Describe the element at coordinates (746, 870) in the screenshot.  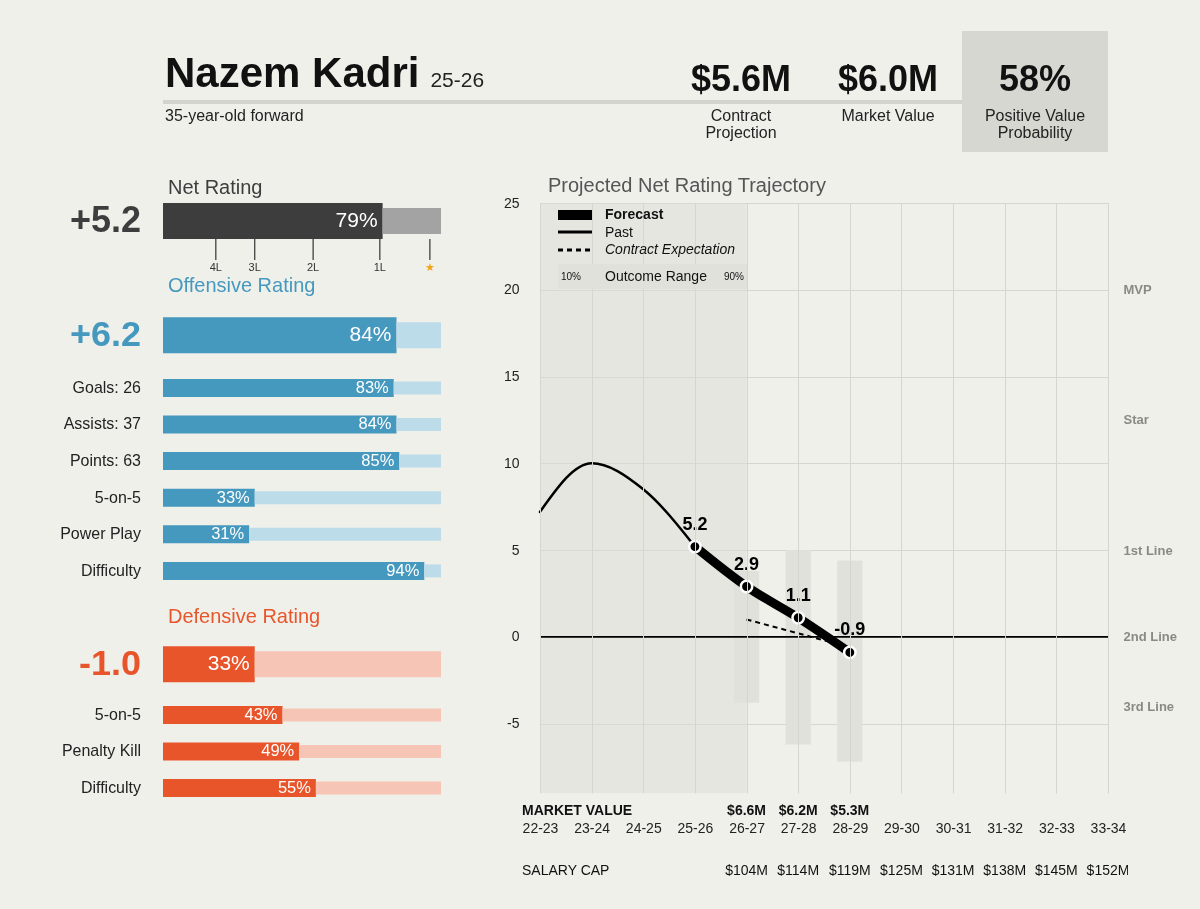
I see `data-label: $104M` at that location.